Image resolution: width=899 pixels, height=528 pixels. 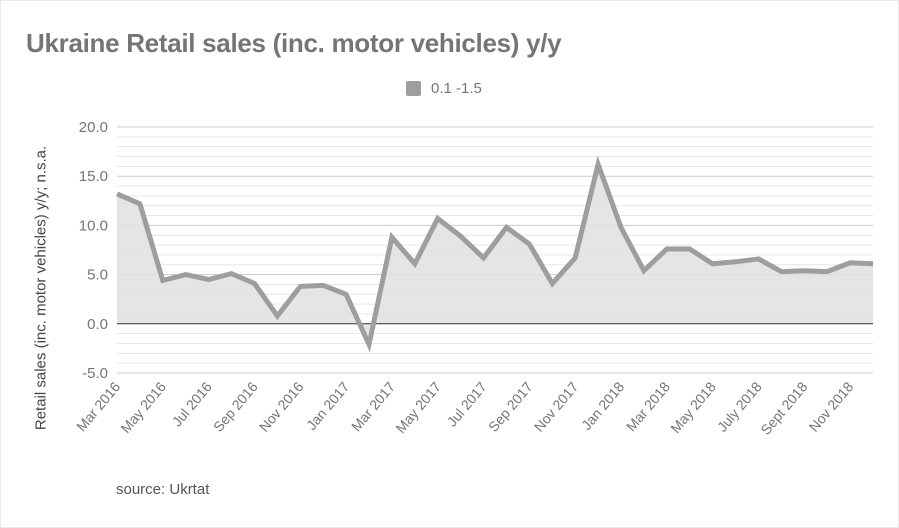 What do you see at coordinates (467, 403) in the screenshot?
I see `x-tick-label: Jul 2017` at bounding box center [467, 403].